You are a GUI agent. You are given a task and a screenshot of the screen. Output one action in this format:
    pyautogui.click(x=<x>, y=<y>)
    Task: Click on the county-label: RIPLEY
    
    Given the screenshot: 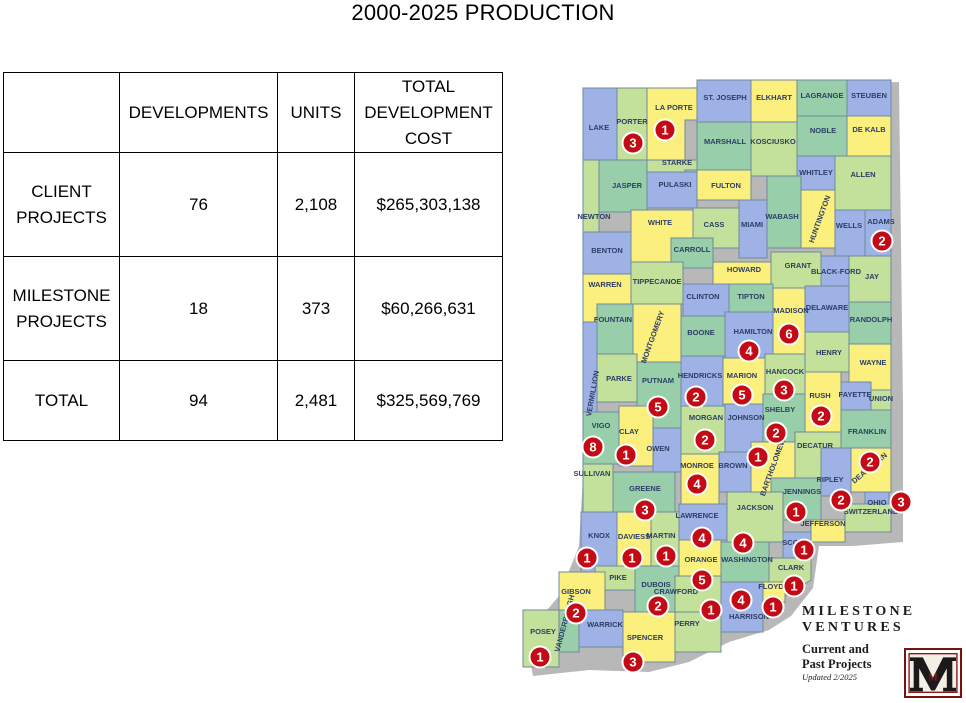 What is the action you would take?
    pyautogui.click(x=829, y=479)
    